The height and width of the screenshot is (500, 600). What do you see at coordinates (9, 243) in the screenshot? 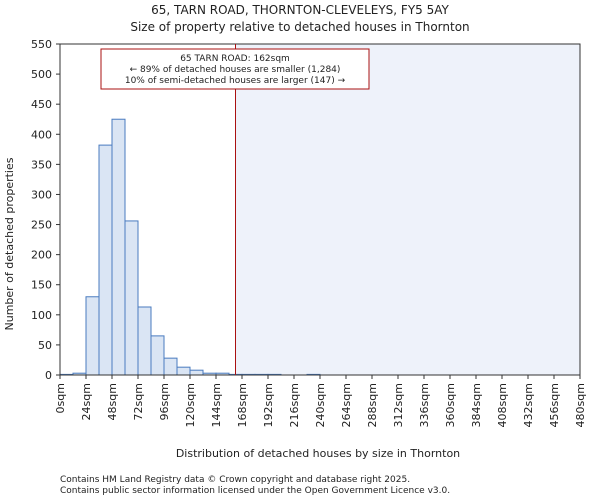
I see `y-axis-label: Number of detached properties` at bounding box center [9, 243].